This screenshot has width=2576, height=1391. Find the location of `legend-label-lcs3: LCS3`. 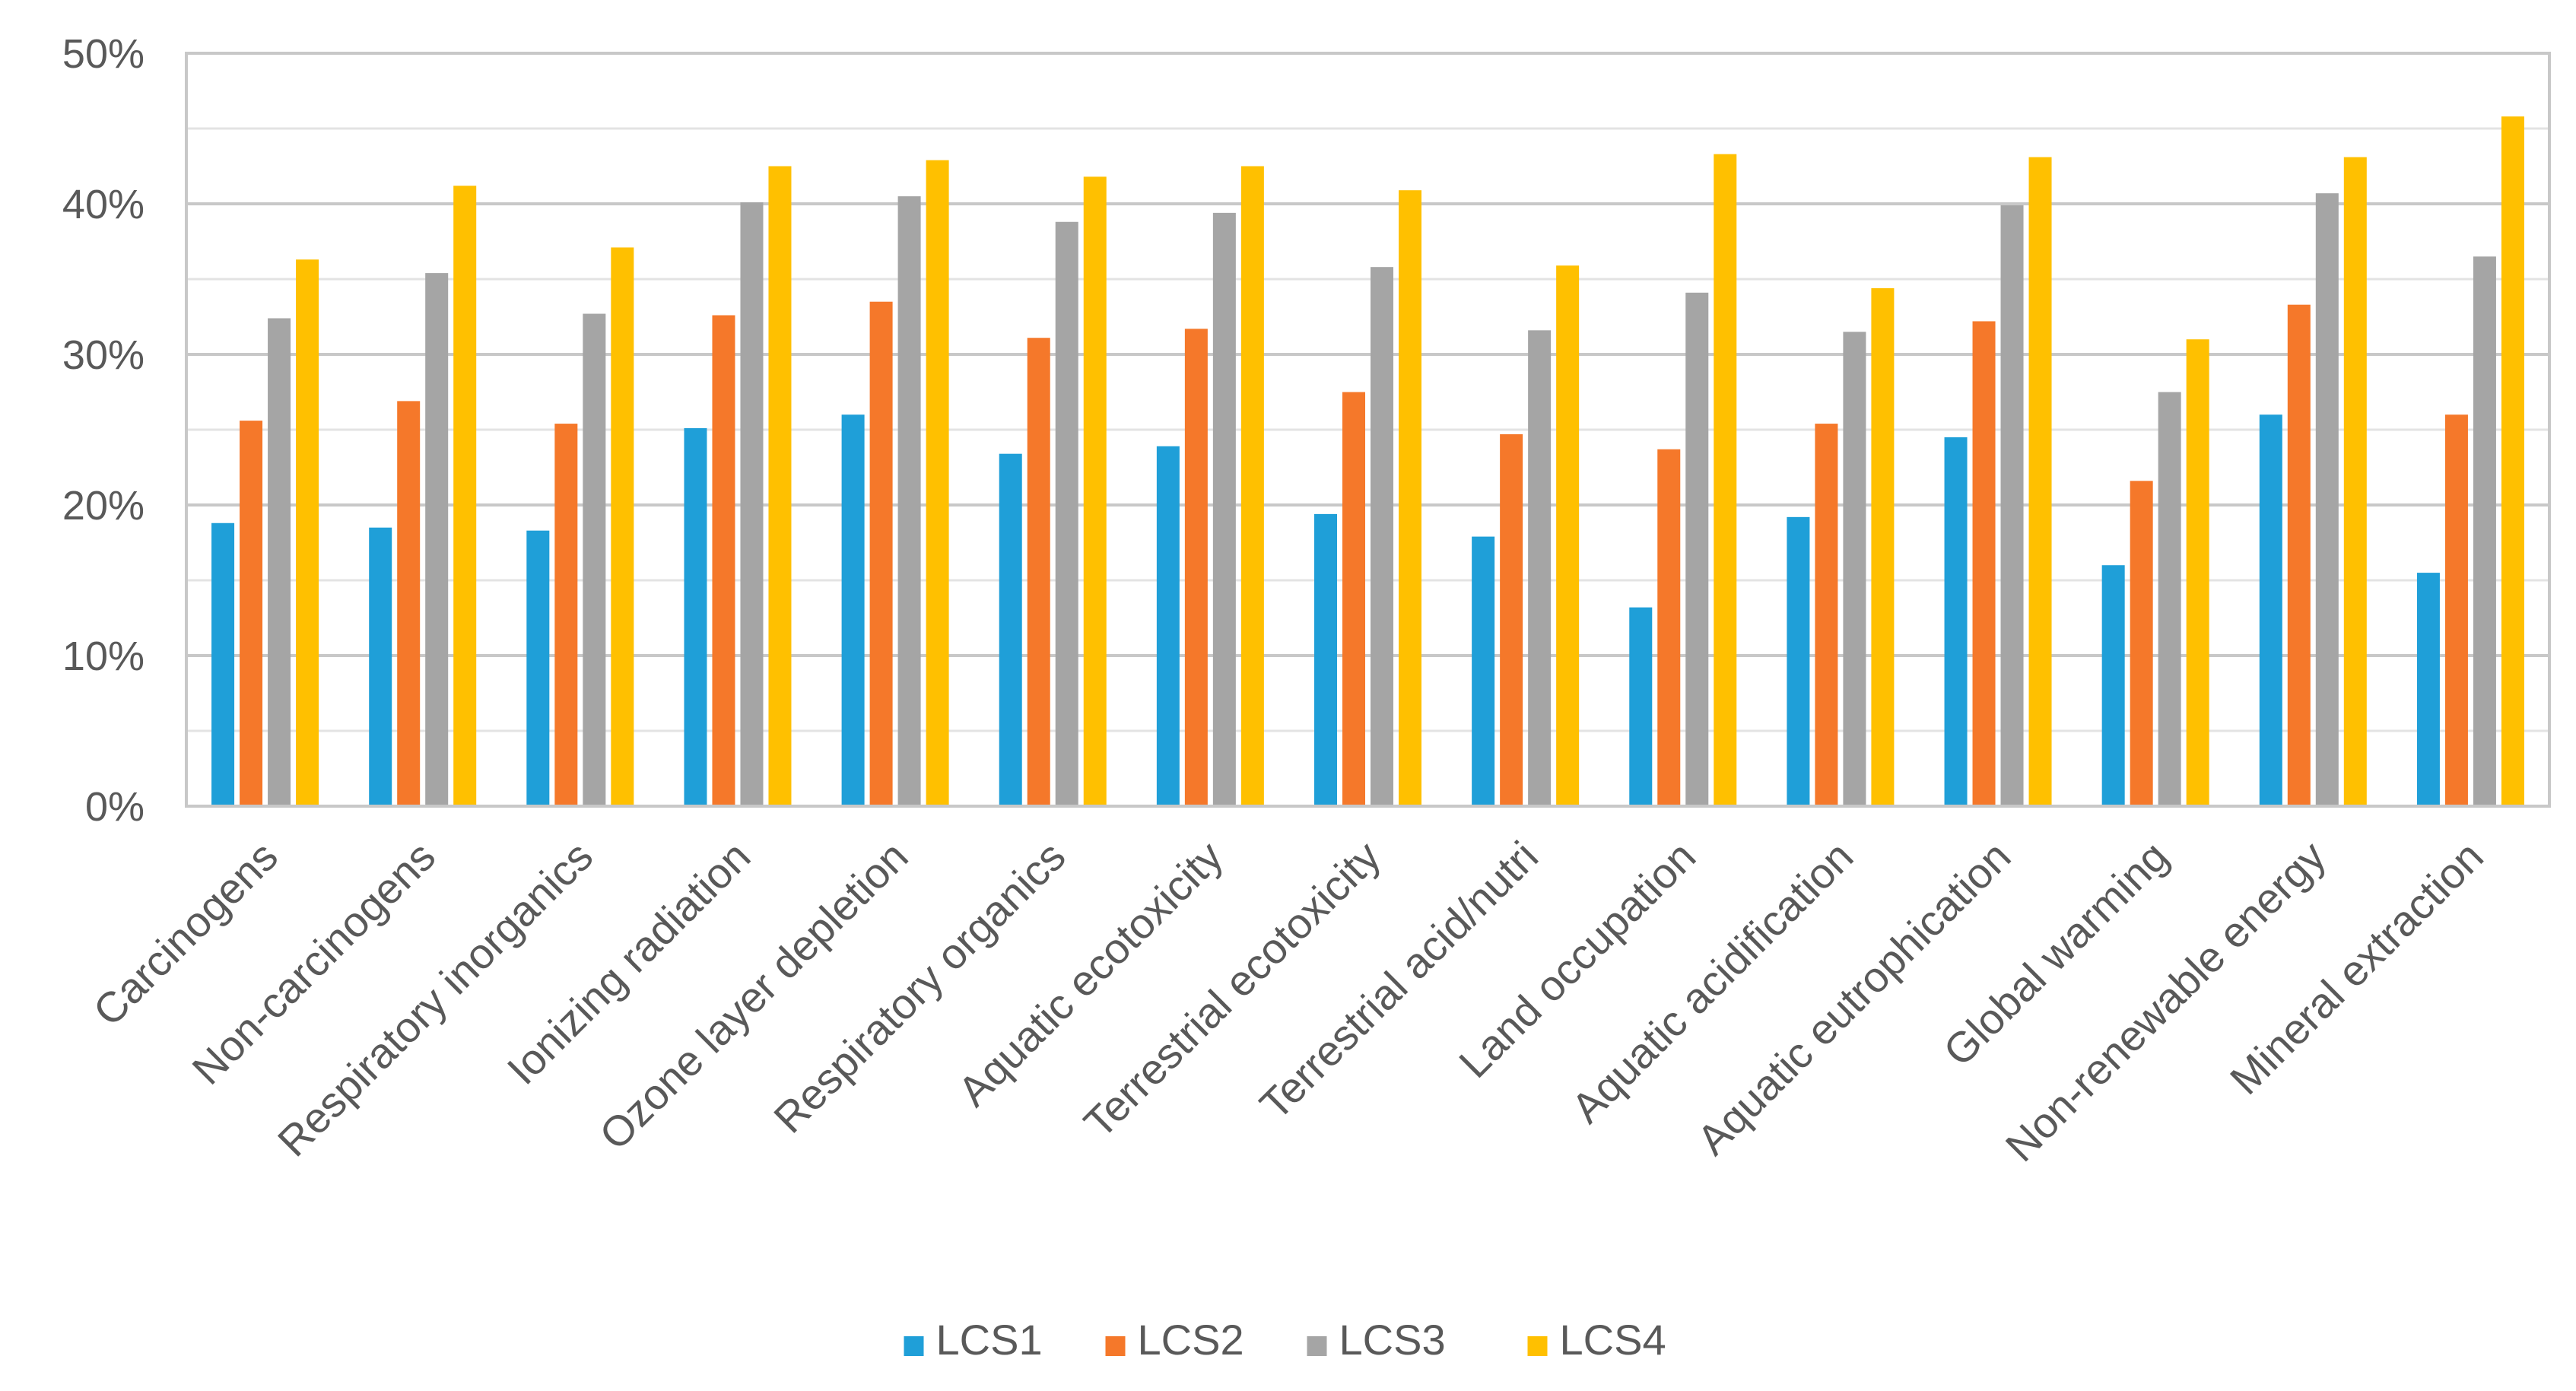

legend-label-lcs3: LCS3 is located at coordinates (1392, 1340).